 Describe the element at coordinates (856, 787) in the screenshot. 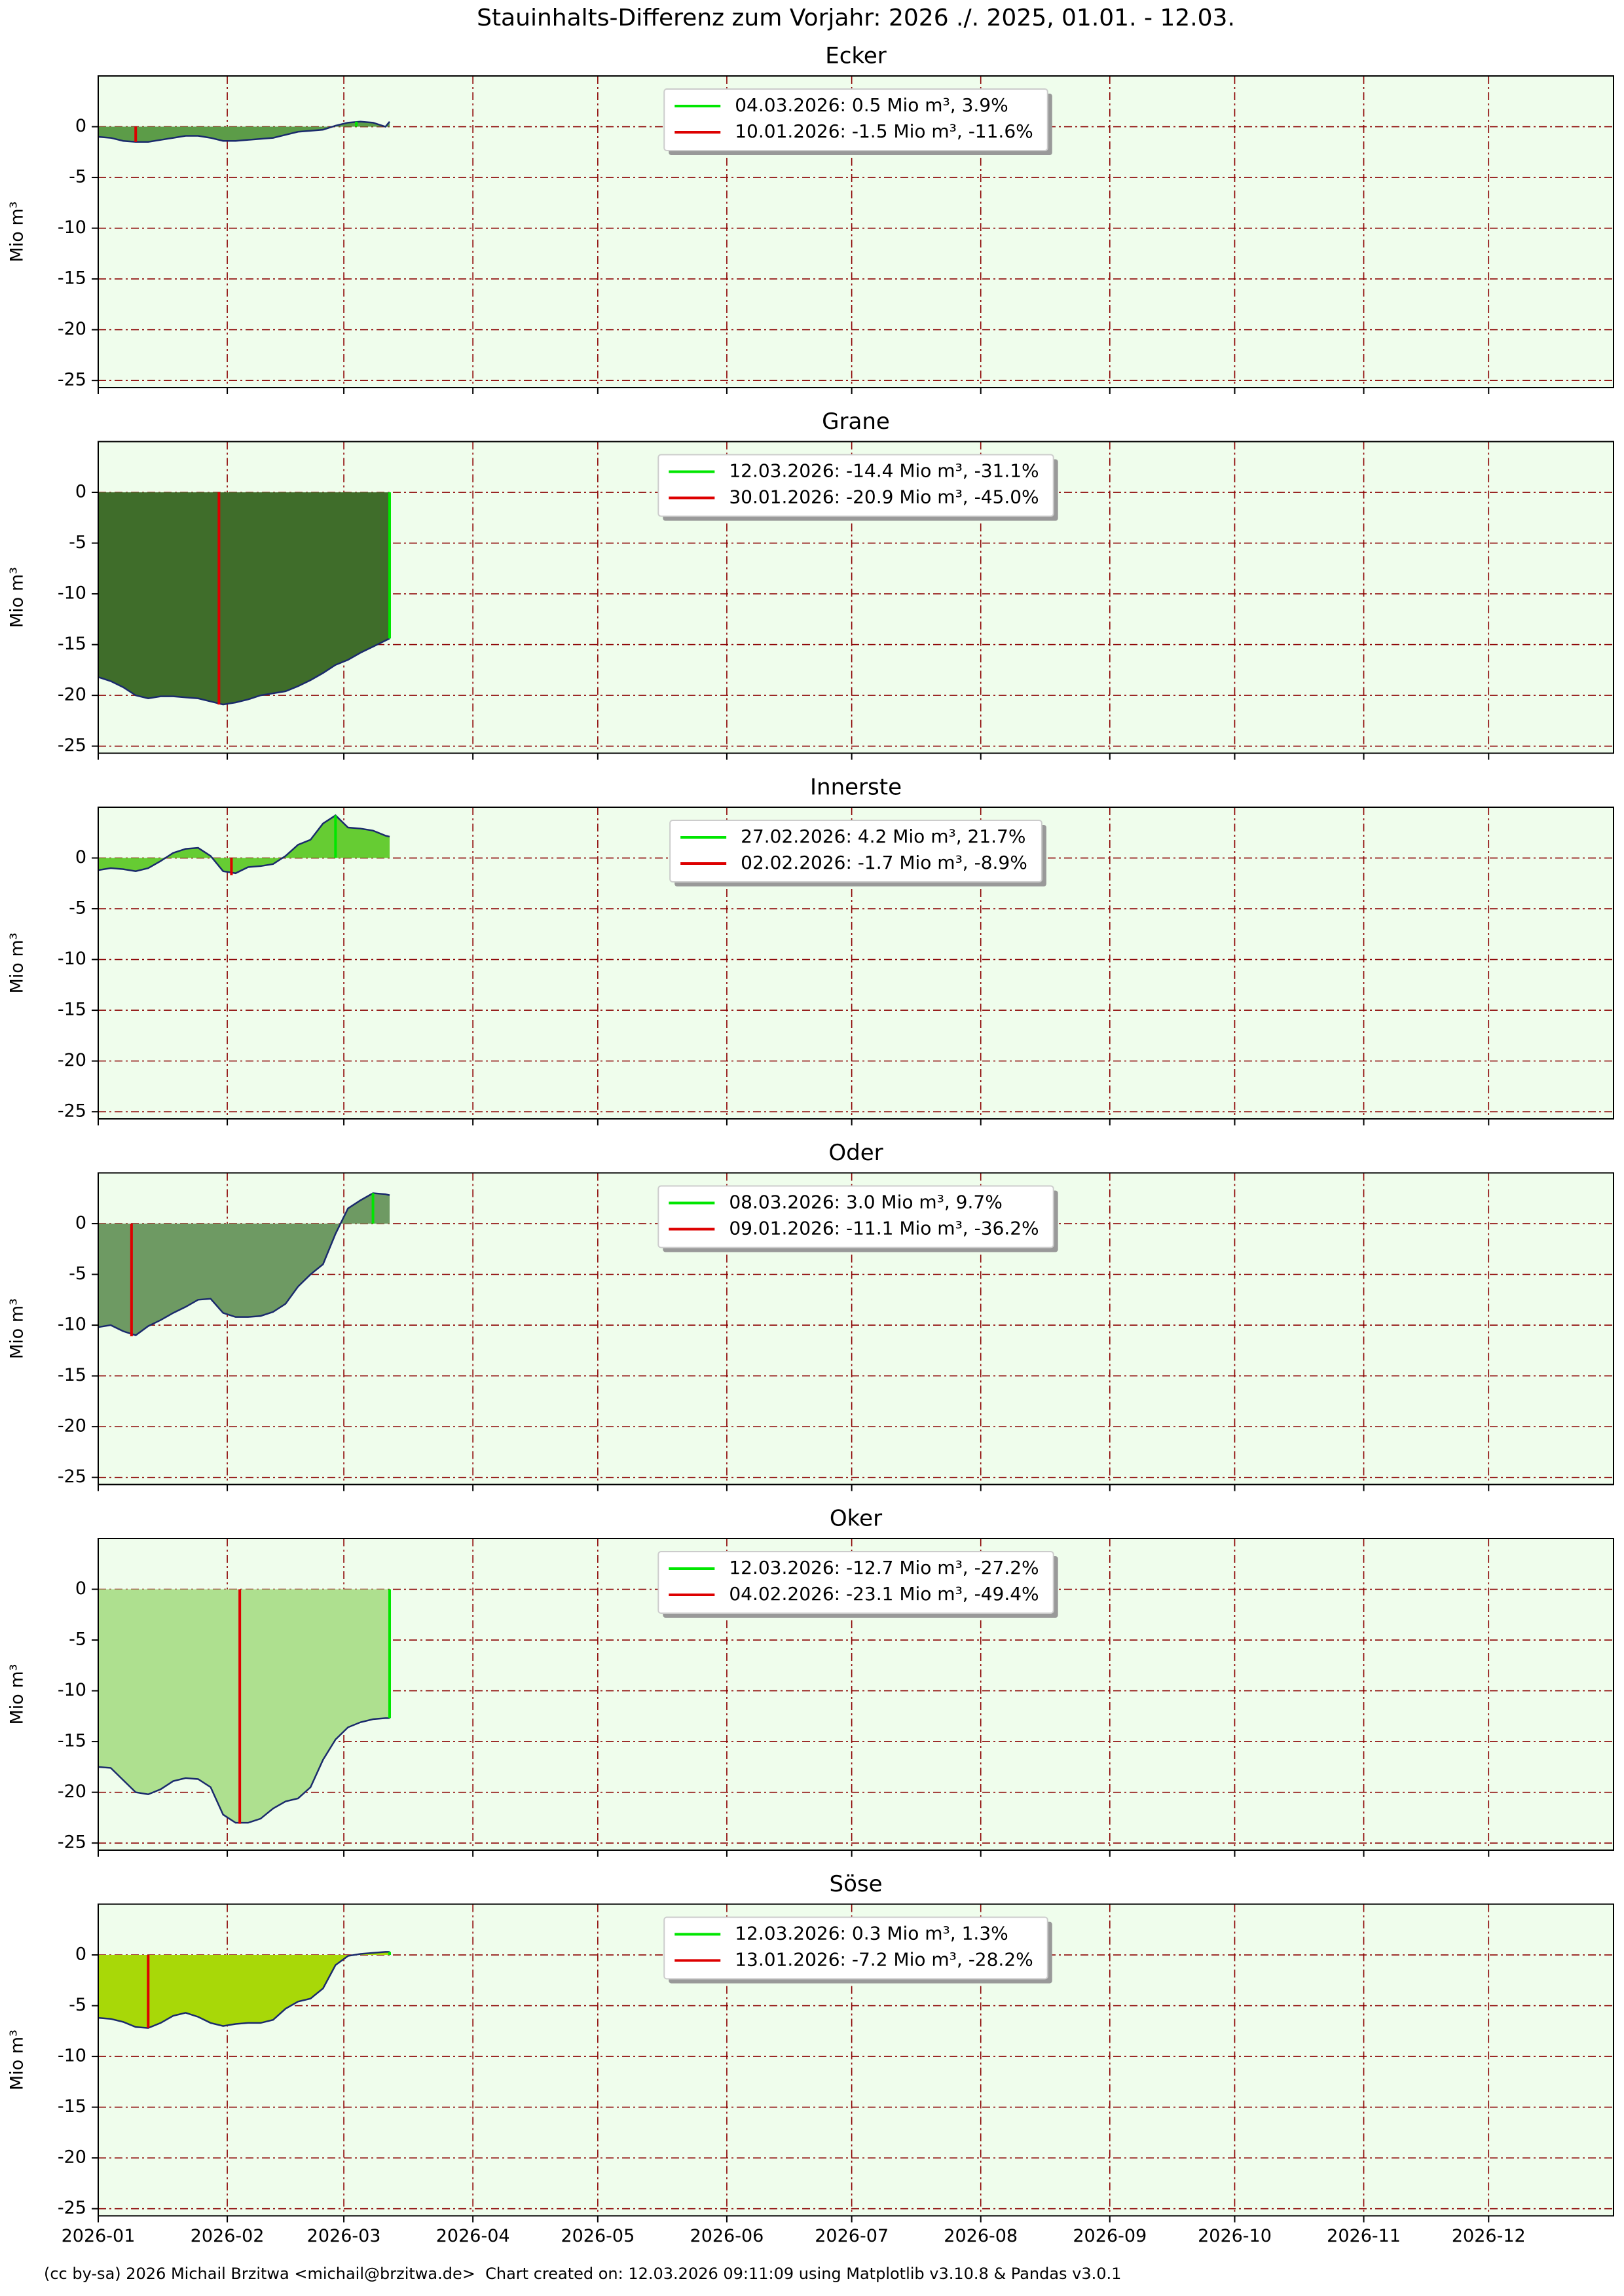

I see `panel-title: Innerste` at that location.